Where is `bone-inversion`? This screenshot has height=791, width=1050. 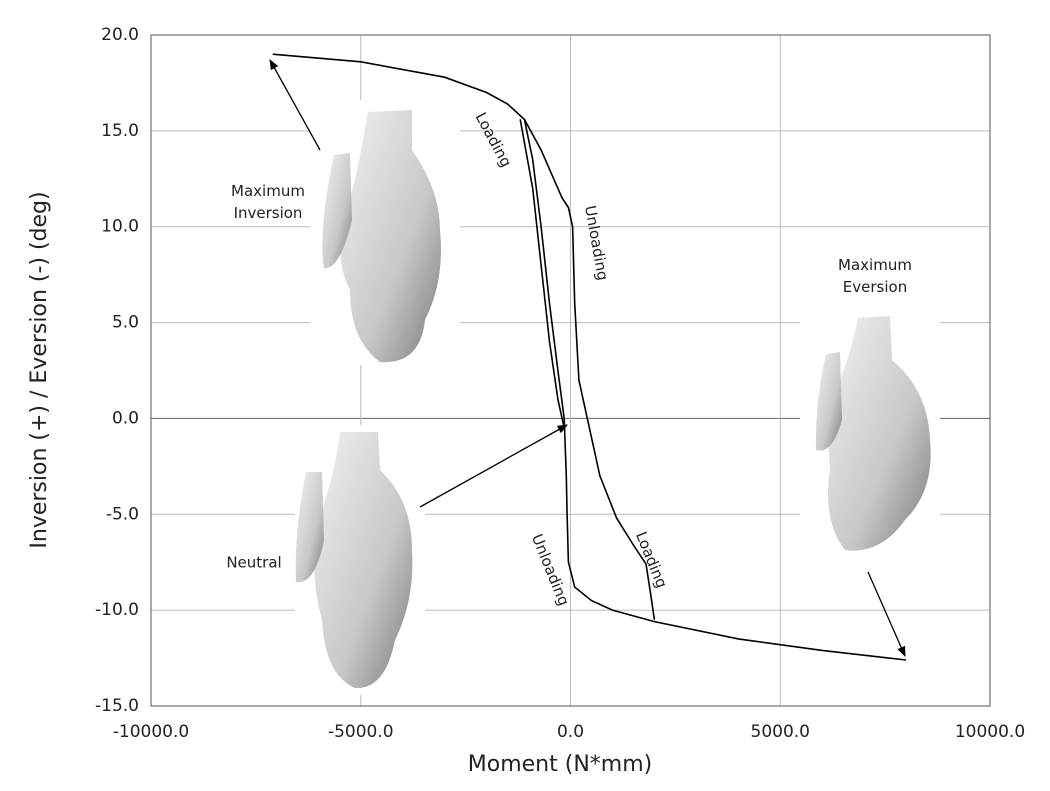 bone-inversion is located at coordinates (385, 232).